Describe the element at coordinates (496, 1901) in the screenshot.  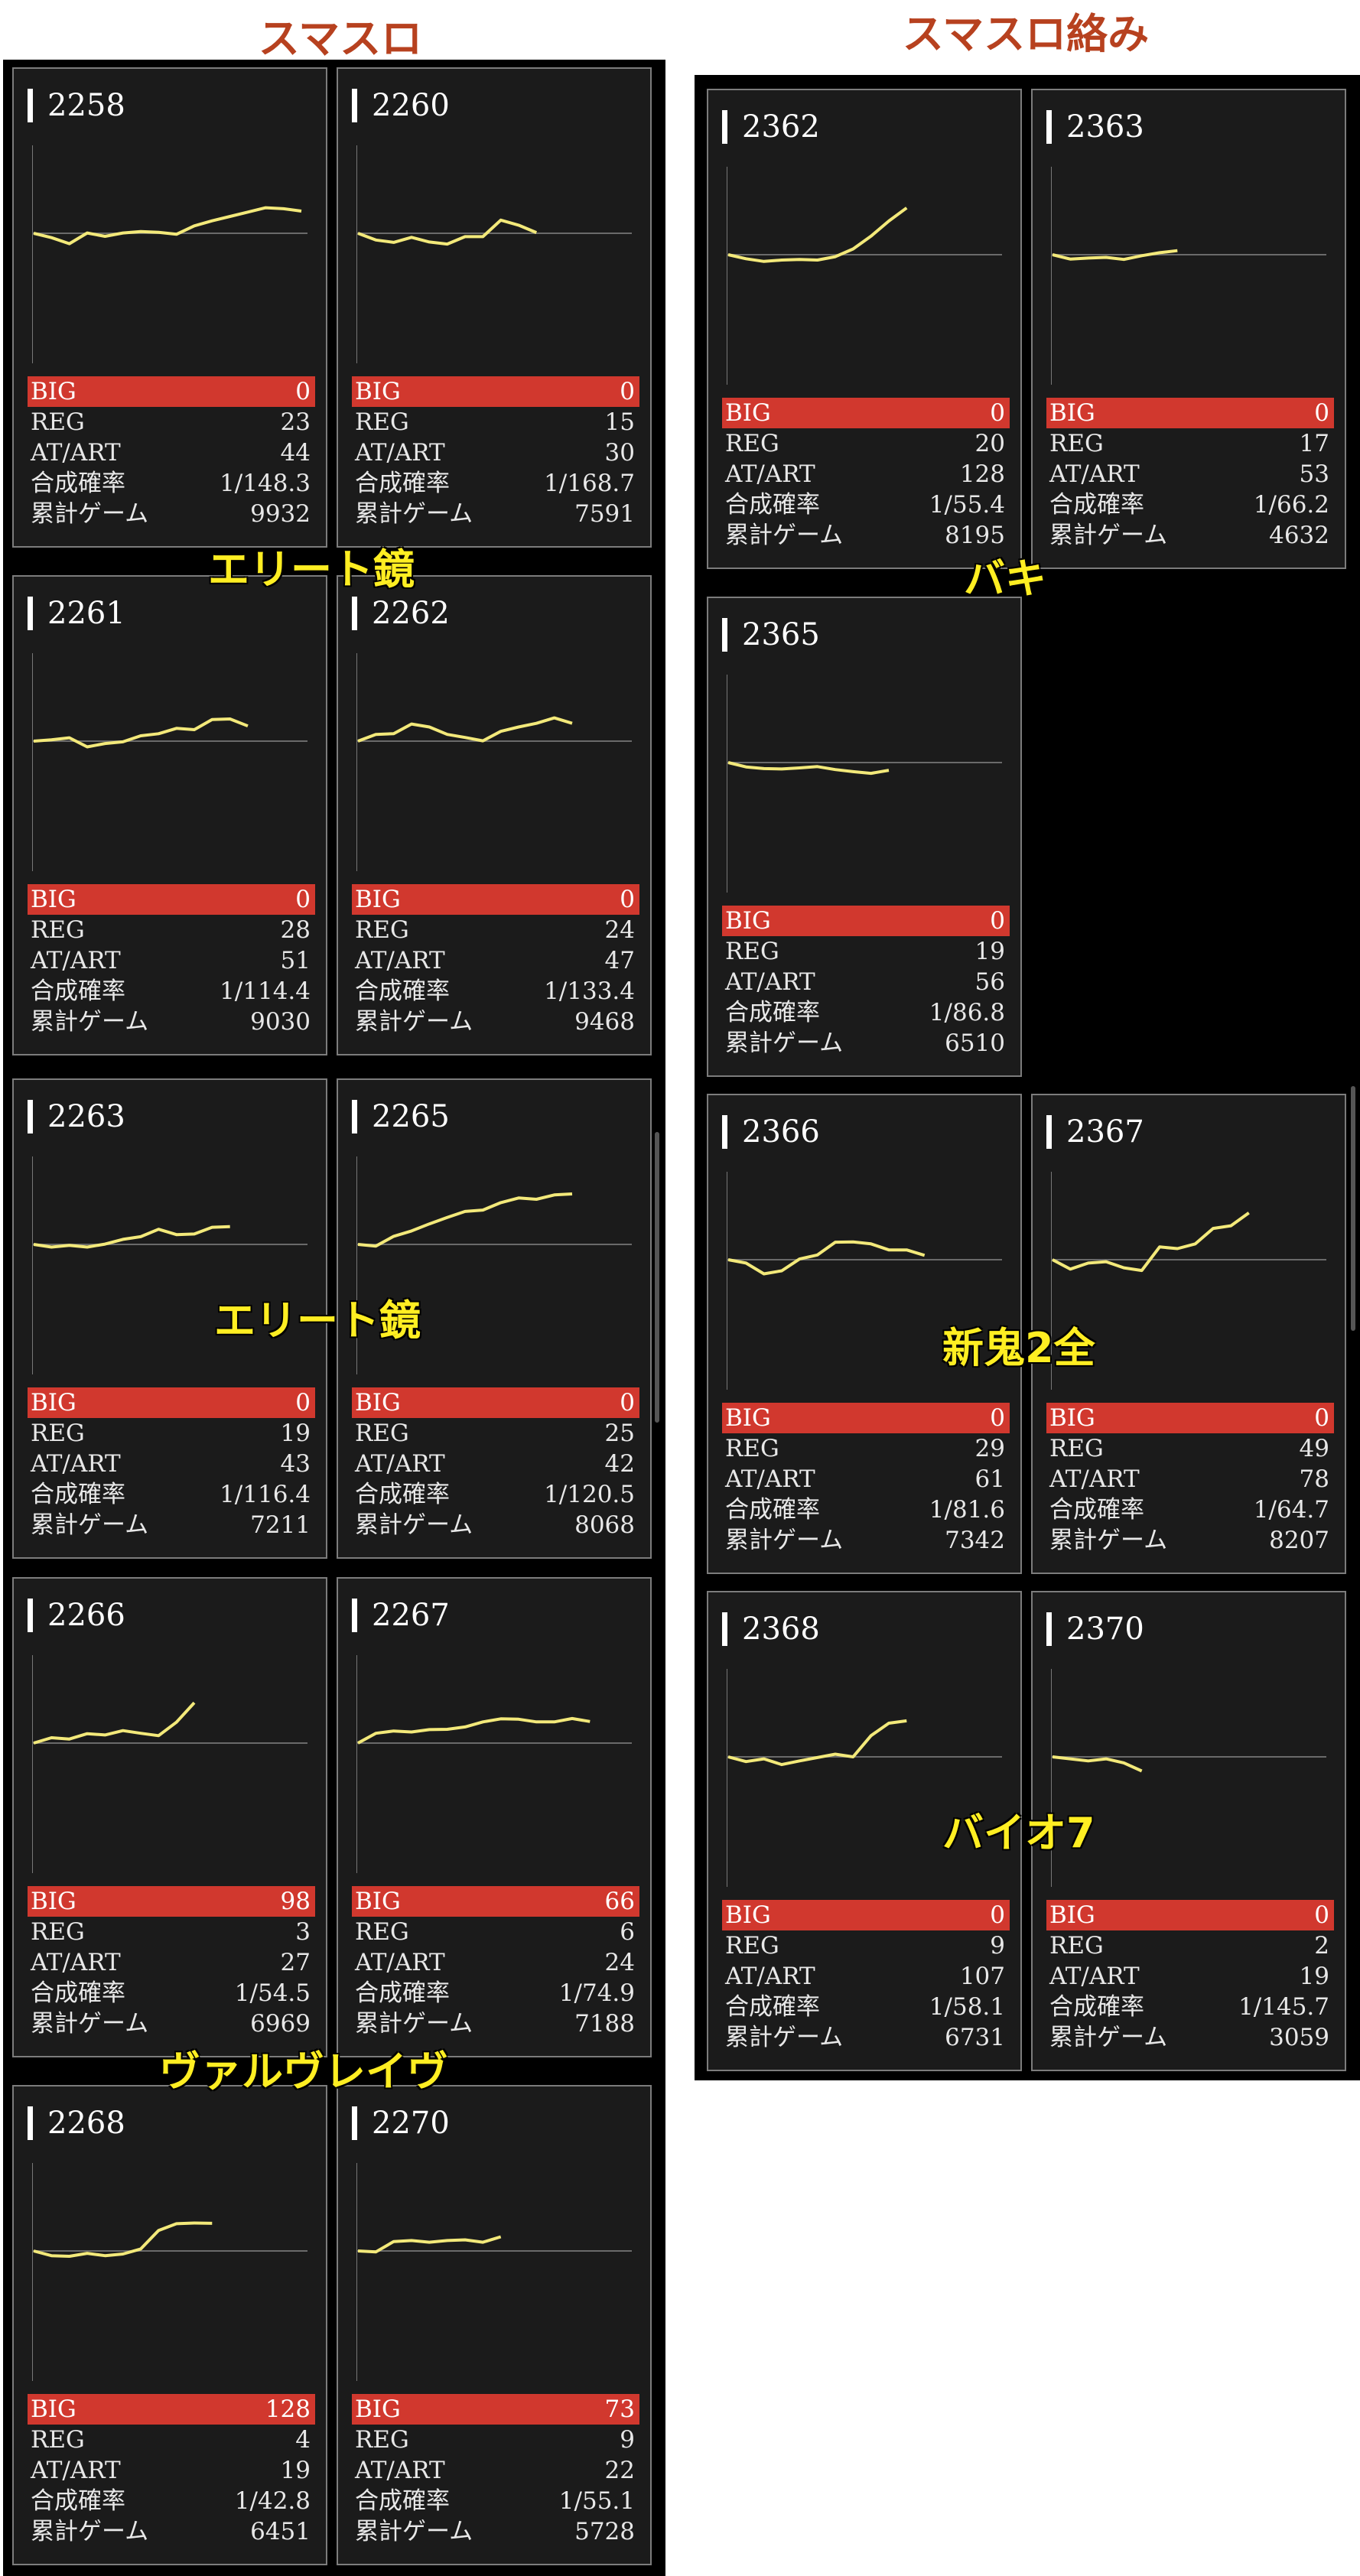
I see `big-row: BIG 66` at that location.